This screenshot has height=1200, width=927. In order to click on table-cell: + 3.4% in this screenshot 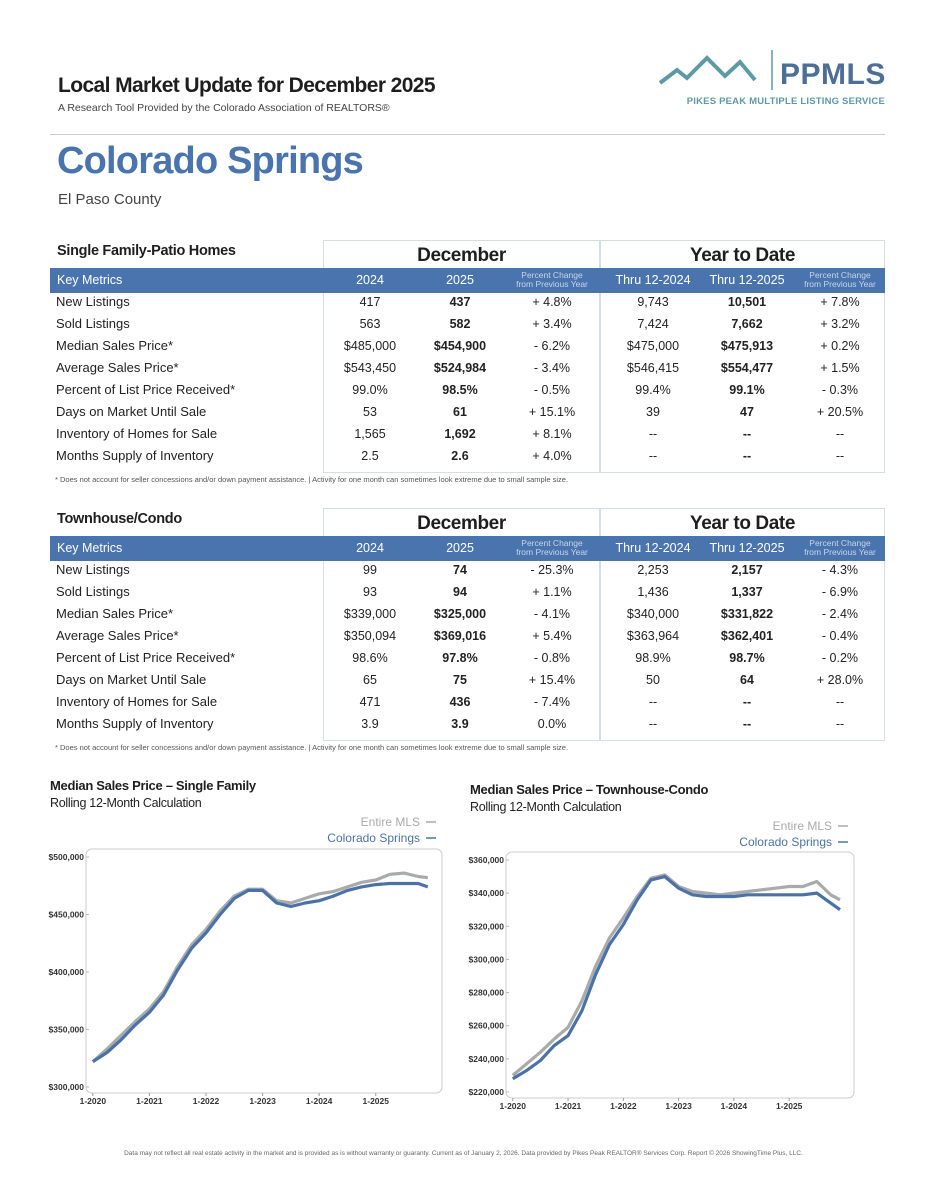, I will do `click(552, 324)`.